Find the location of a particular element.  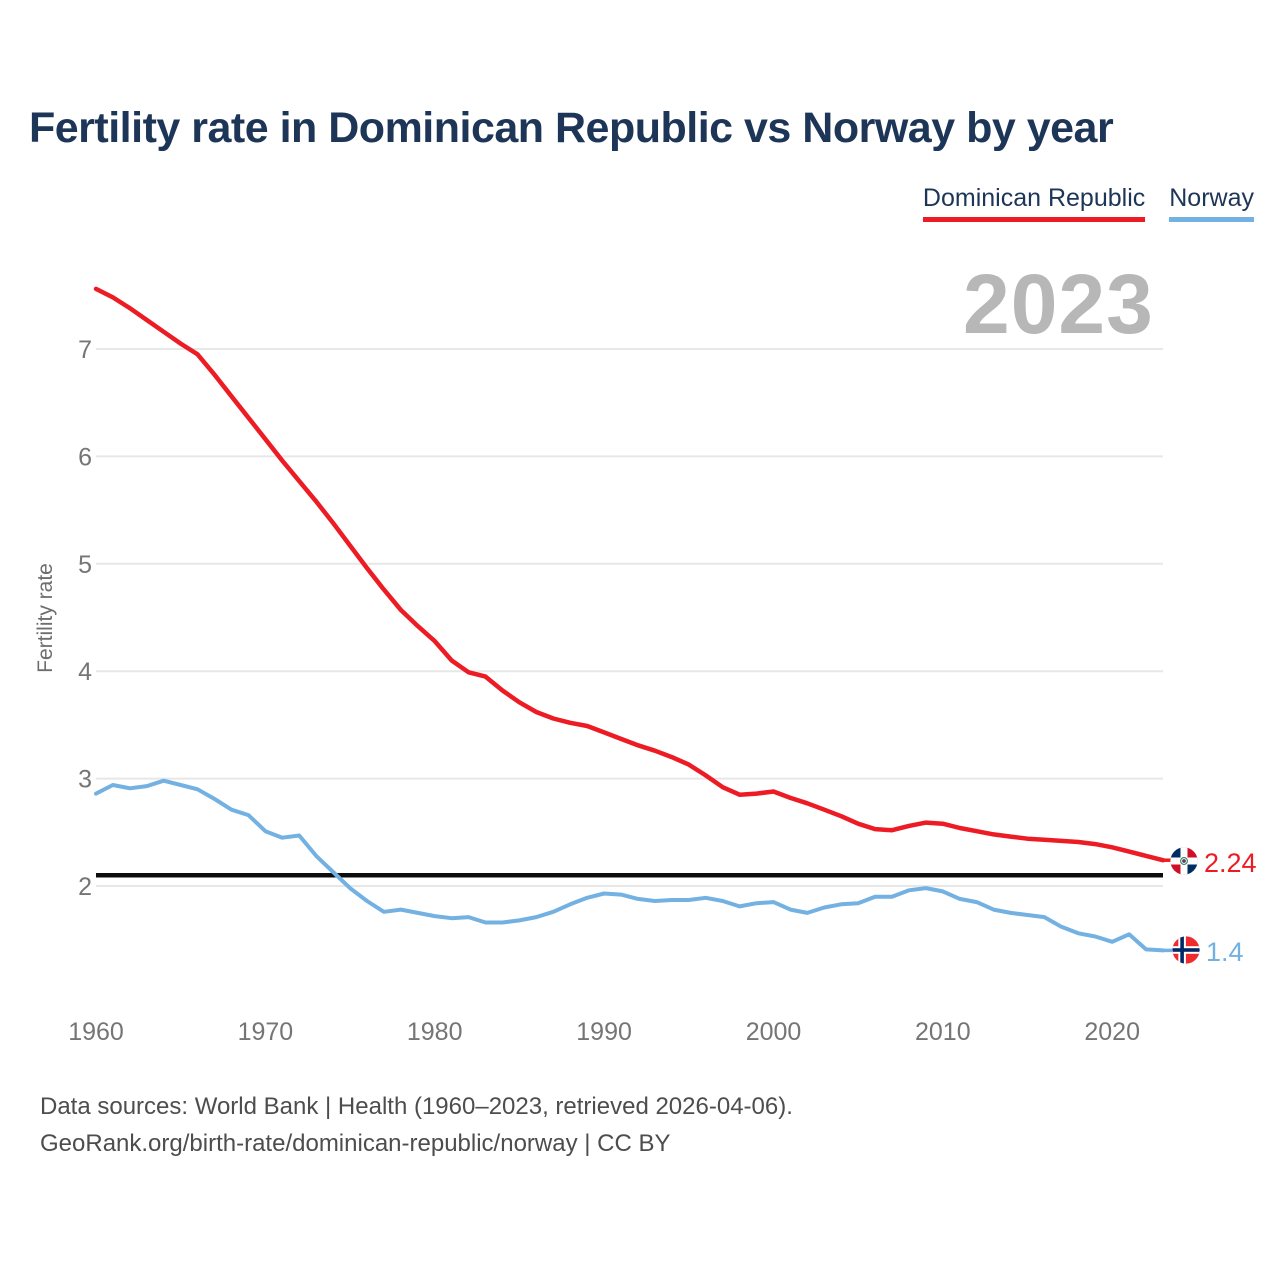

y-tick-label-6: 6 is located at coordinates (85, 457).